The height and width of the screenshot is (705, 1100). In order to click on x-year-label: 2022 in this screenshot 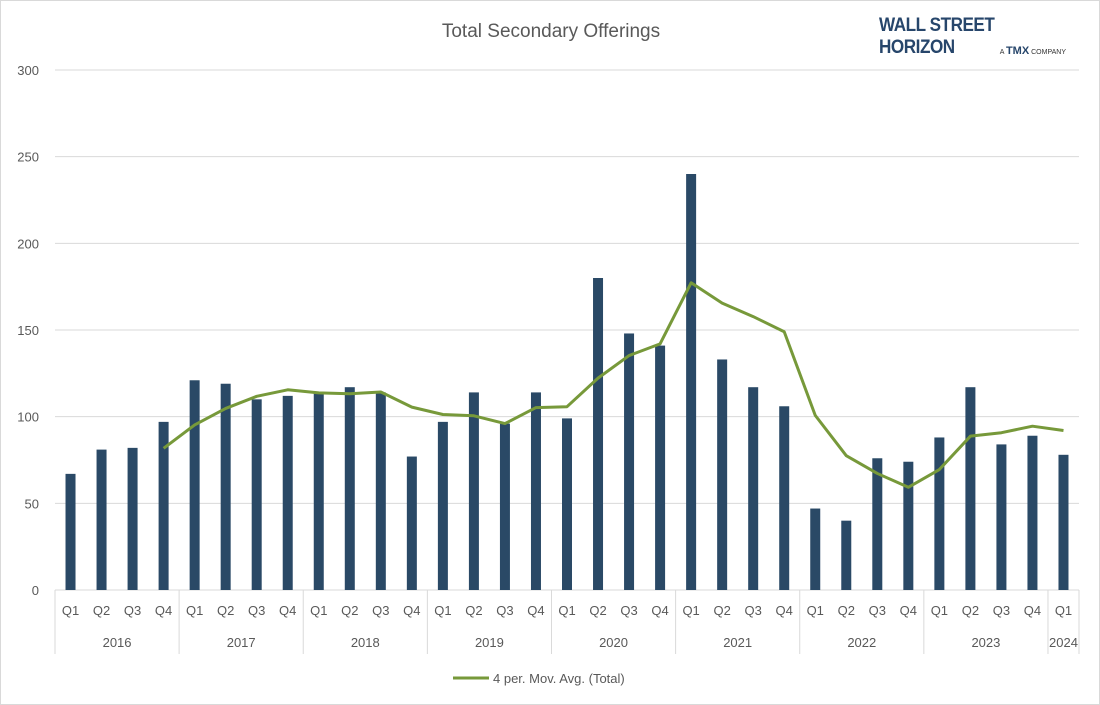, I will do `click(861, 642)`.